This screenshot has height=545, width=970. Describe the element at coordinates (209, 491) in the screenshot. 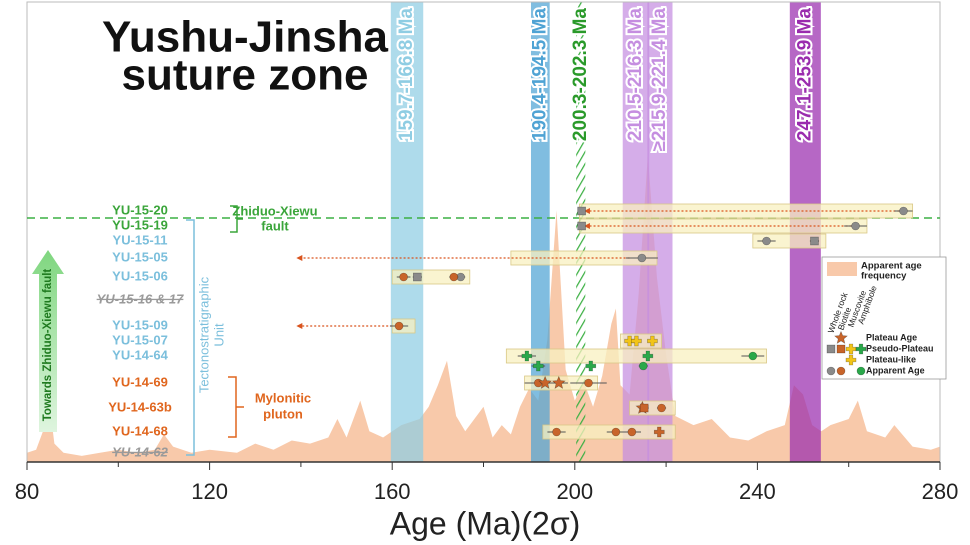

I see `x-tick-label: 120` at that location.